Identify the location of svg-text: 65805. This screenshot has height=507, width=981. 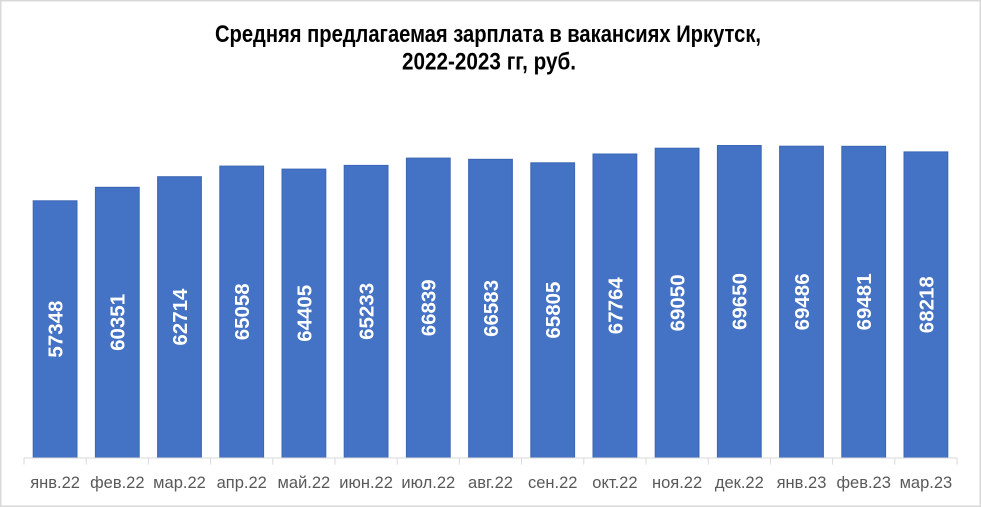
(553, 310).